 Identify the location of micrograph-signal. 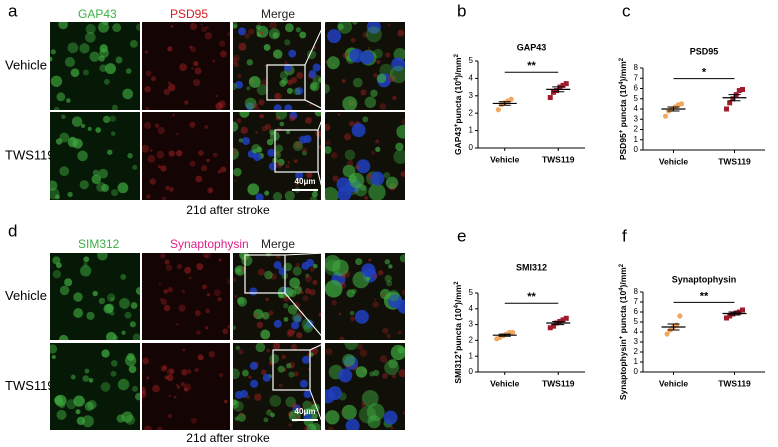
(184, 156).